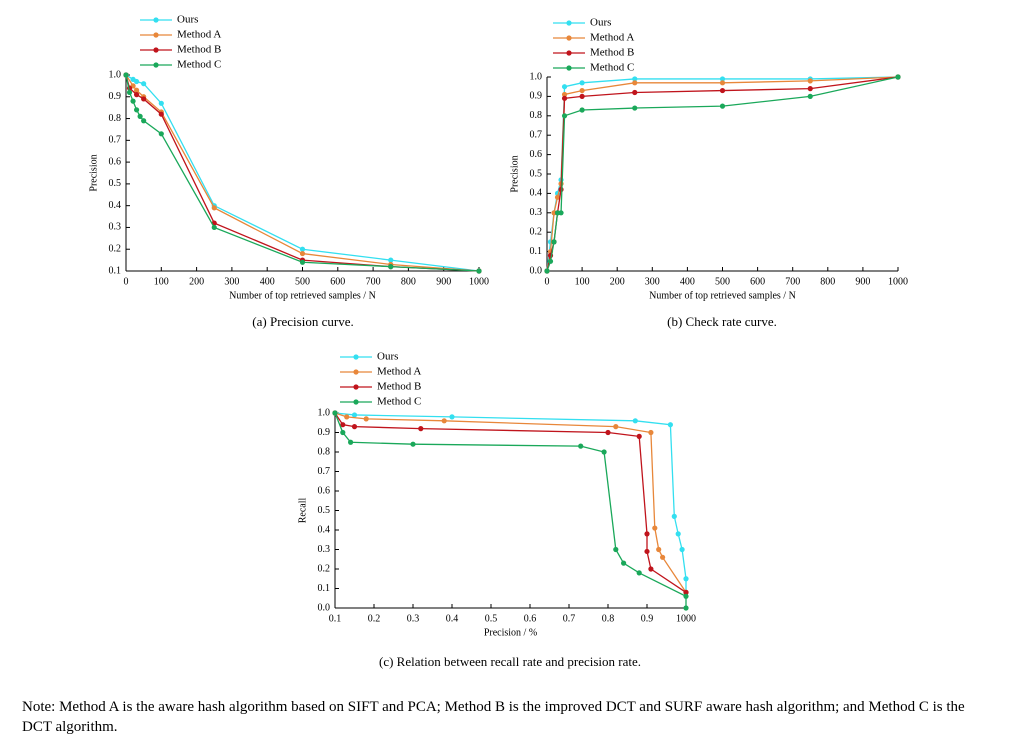  I want to click on x-axis-label: Precision / %, so click(510, 632).